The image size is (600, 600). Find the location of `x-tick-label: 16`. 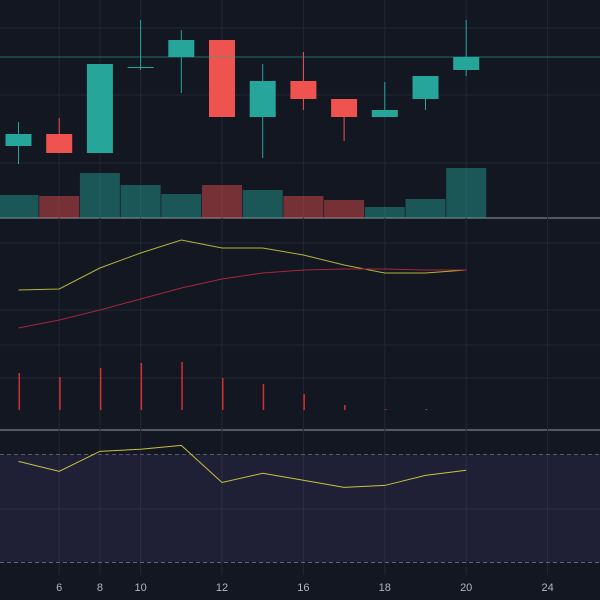

x-tick-label: 16 is located at coordinates (303, 588).